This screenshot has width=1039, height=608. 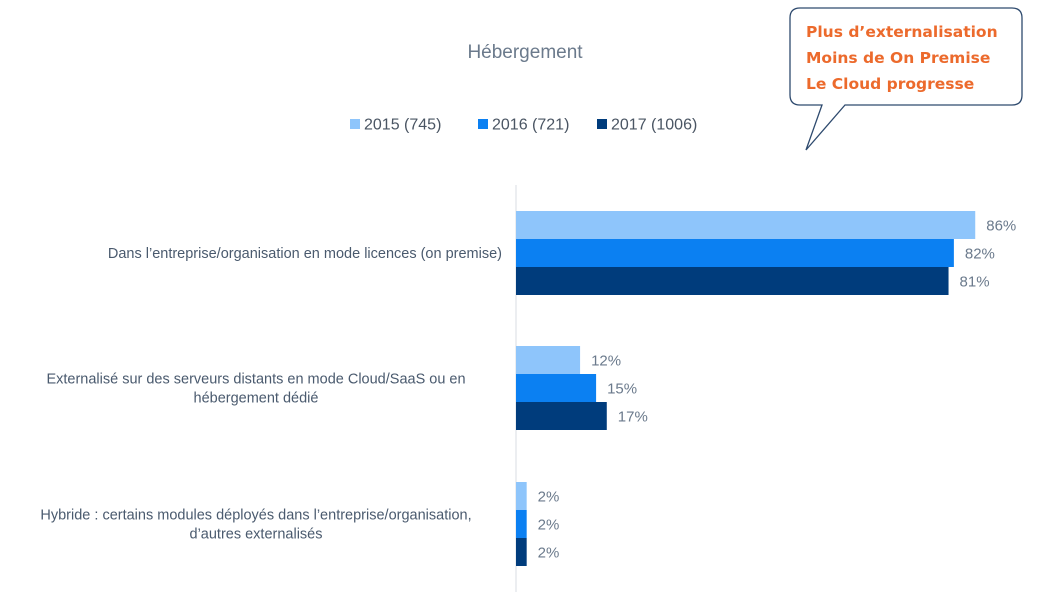 What do you see at coordinates (890, 84) in the screenshot?
I see `callout-line-3: Le Cloud progresse` at bounding box center [890, 84].